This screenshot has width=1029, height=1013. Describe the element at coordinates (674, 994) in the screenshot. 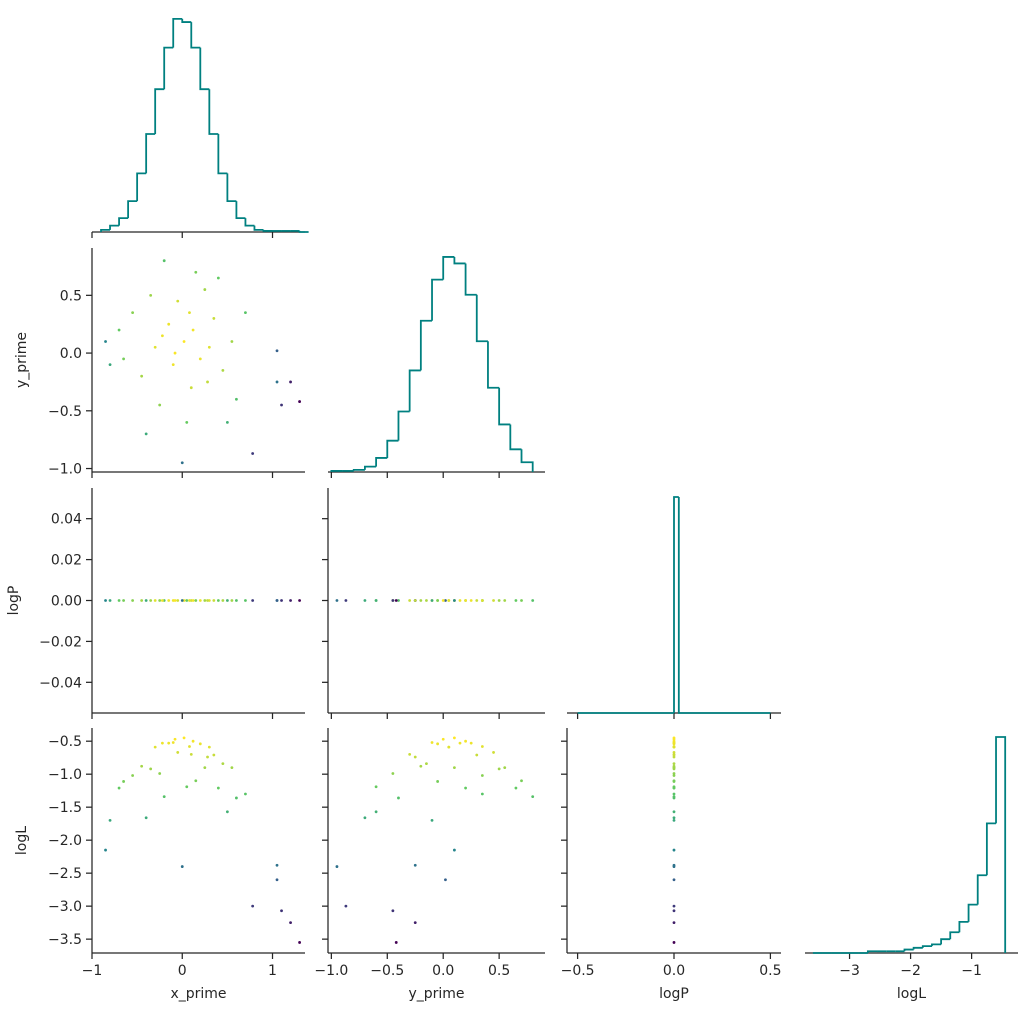

I see `x-axis-label: logP` at that location.